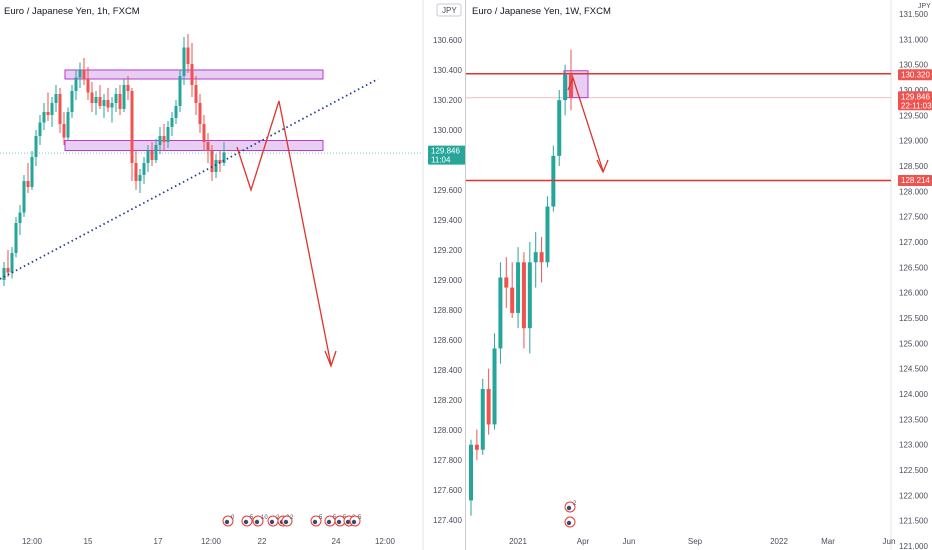 This screenshot has height=550, width=932. Describe the element at coordinates (447, 155) in the screenshot. I see `left-price-badge-bg` at that location.